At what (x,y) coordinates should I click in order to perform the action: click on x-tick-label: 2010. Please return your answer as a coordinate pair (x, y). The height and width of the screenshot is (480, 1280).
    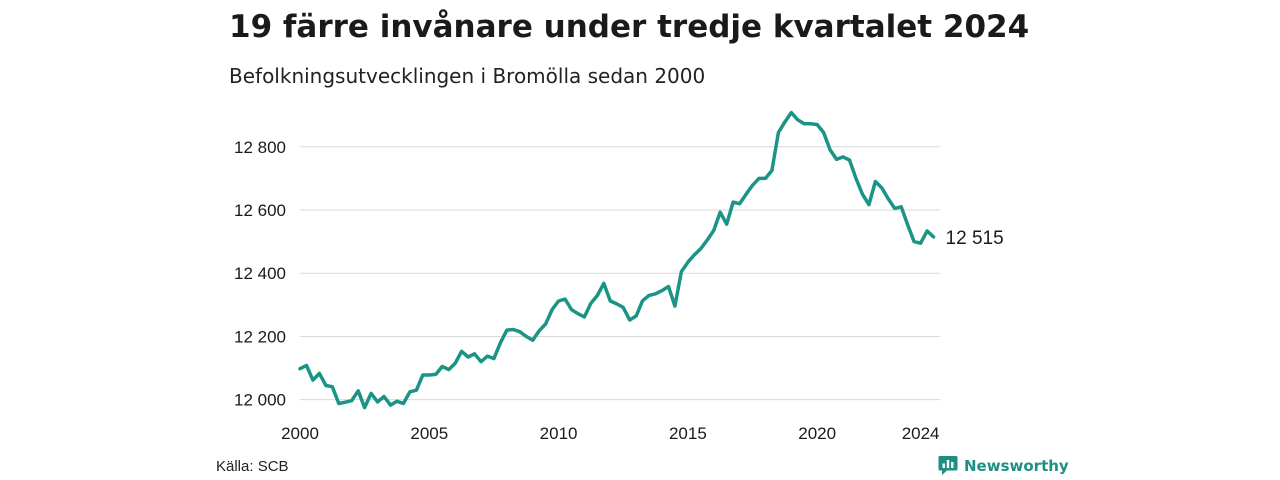
    Looking at the image, I should click on (559, 433).